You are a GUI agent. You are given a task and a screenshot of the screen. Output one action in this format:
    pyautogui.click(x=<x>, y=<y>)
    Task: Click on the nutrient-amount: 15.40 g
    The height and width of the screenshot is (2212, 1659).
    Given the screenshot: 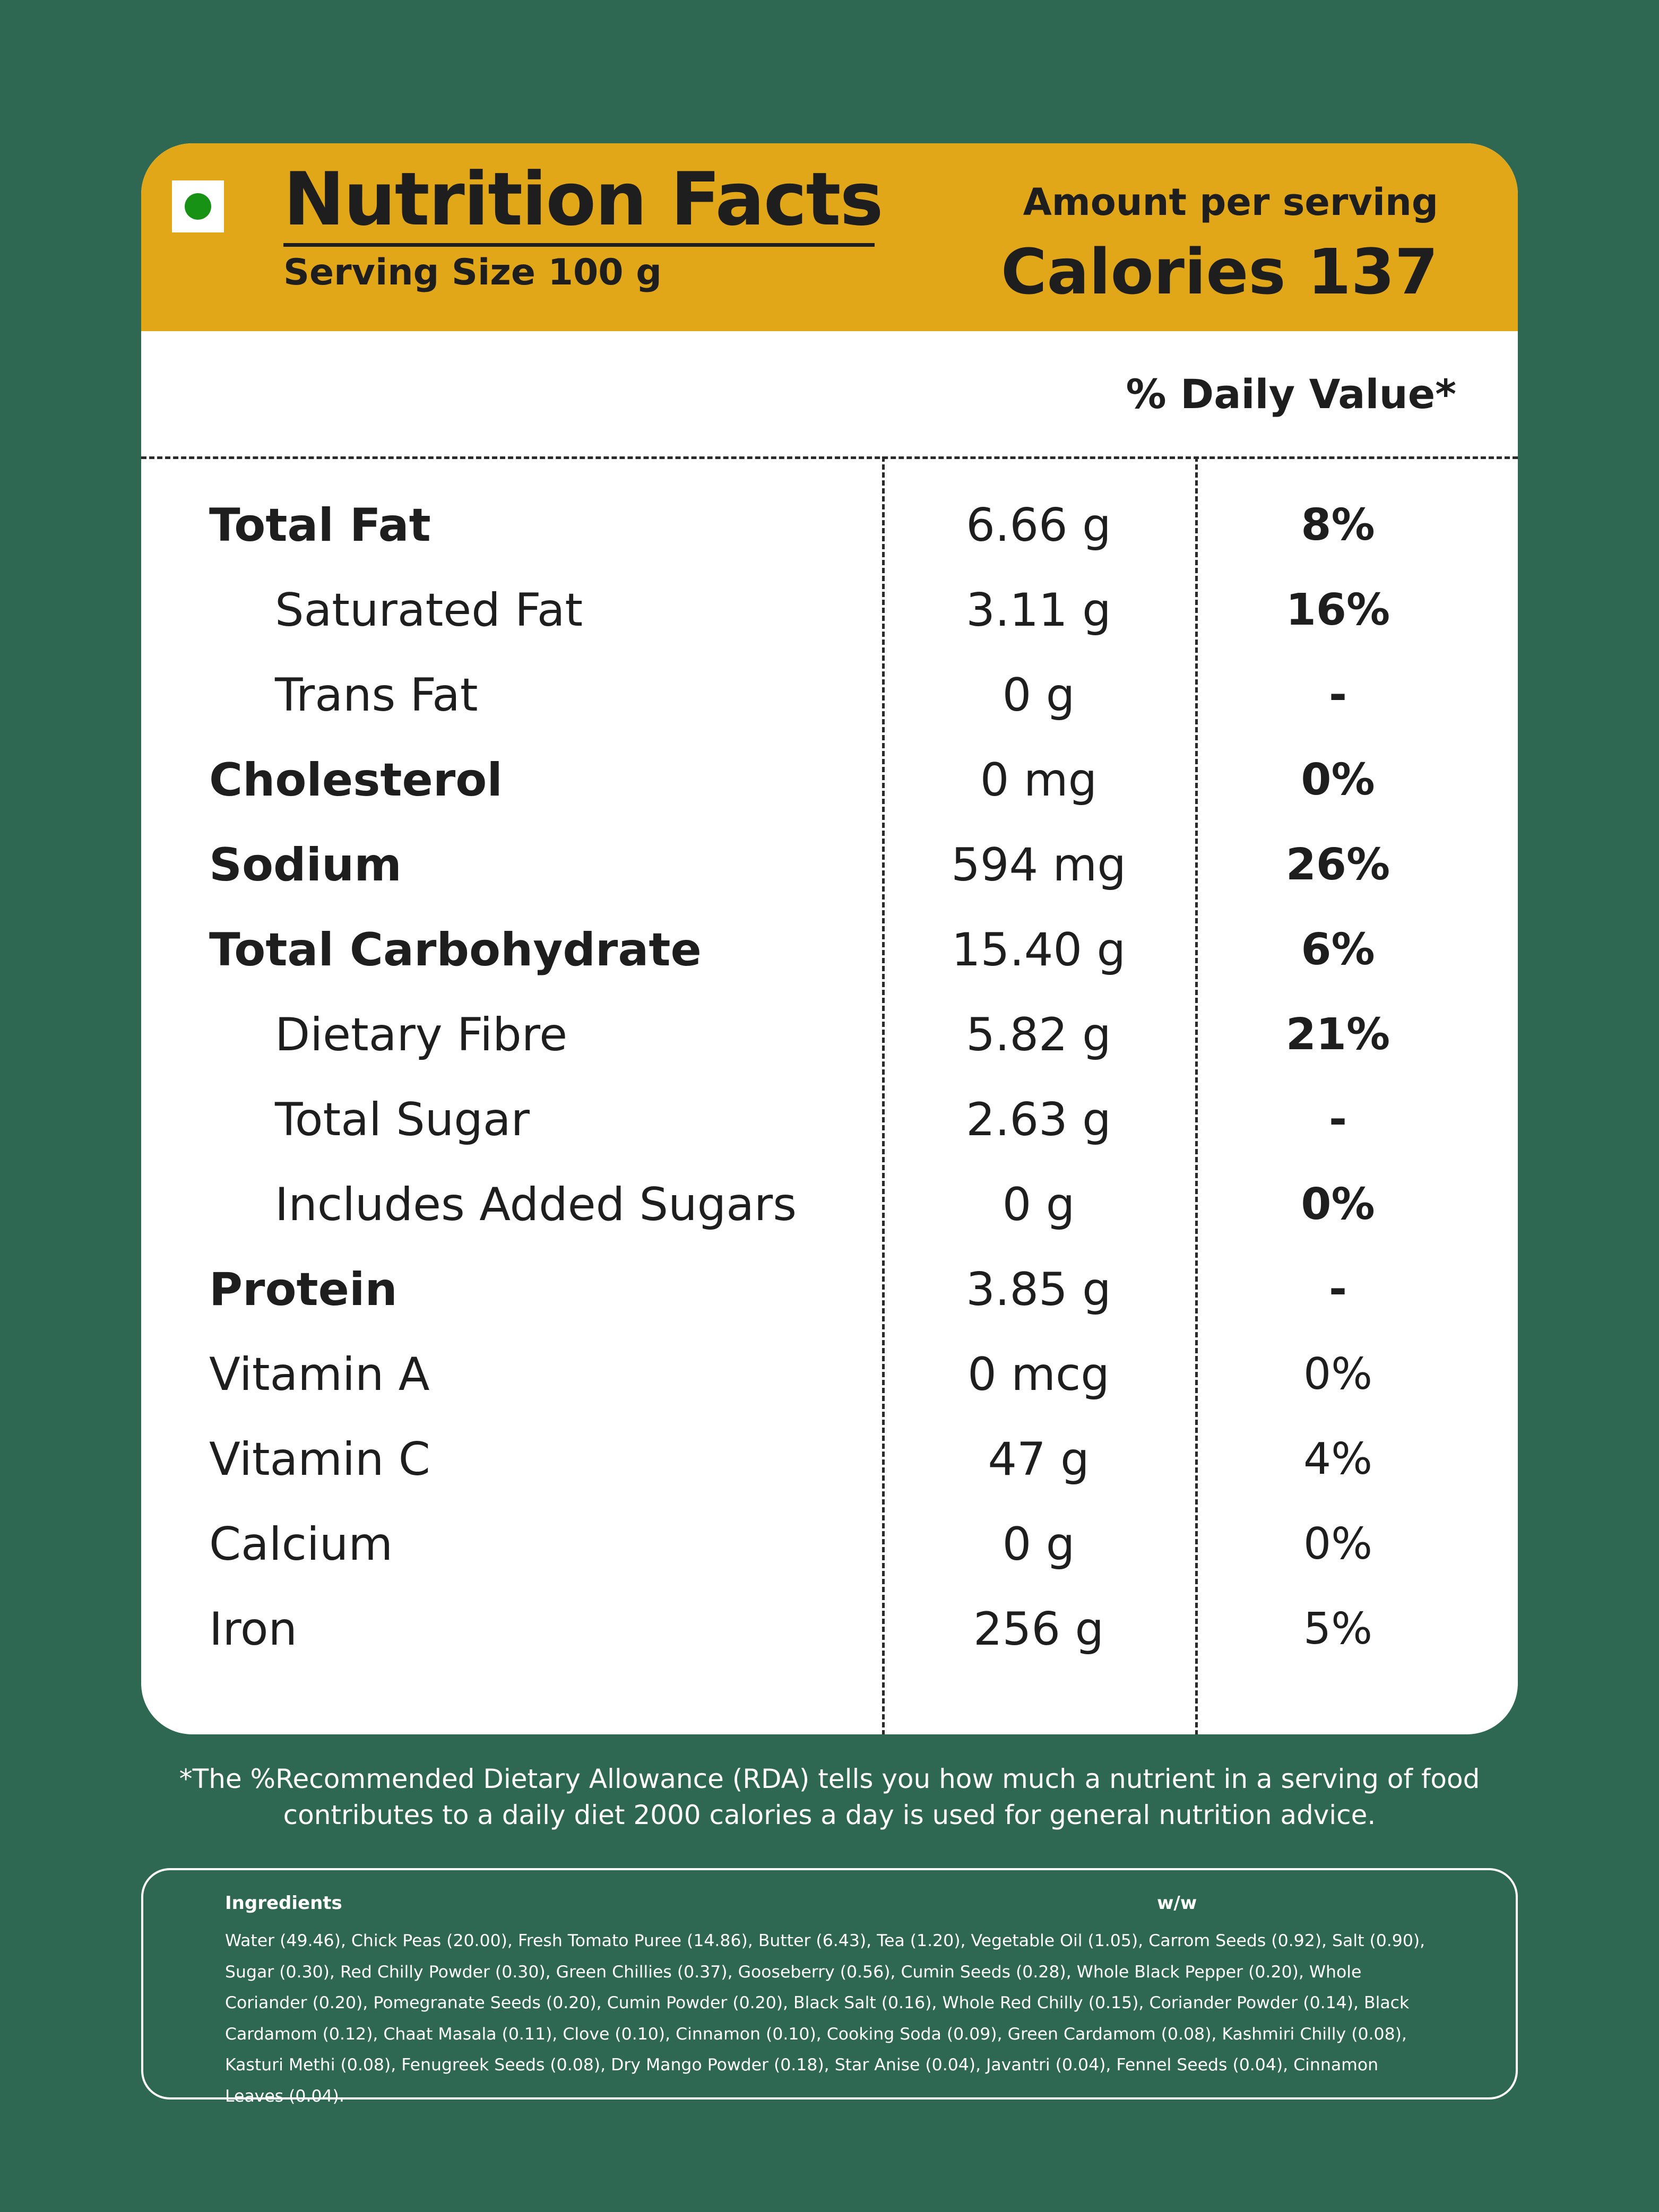 What is the action you would take?
    pyautogui.click(x=1038, y=950)
    